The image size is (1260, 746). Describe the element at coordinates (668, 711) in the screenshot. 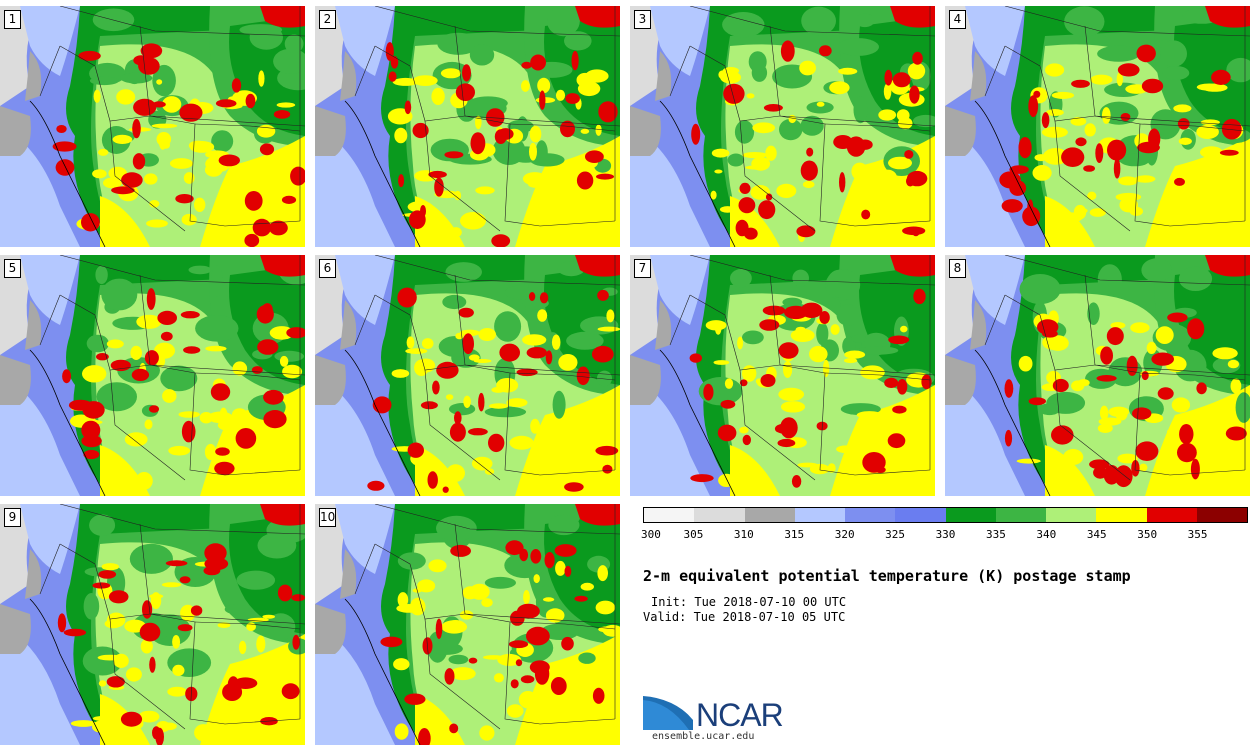

I see `ncar-logo-icon` at that location.